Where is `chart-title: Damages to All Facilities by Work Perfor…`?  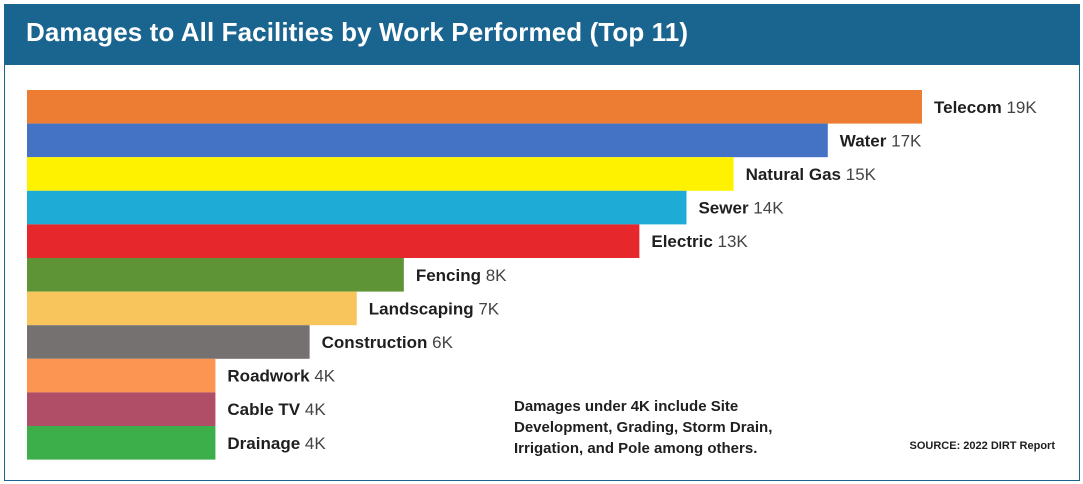 chart-title: Damages to All Facilities by Work Perfor… is located at coordinates (357, 32).